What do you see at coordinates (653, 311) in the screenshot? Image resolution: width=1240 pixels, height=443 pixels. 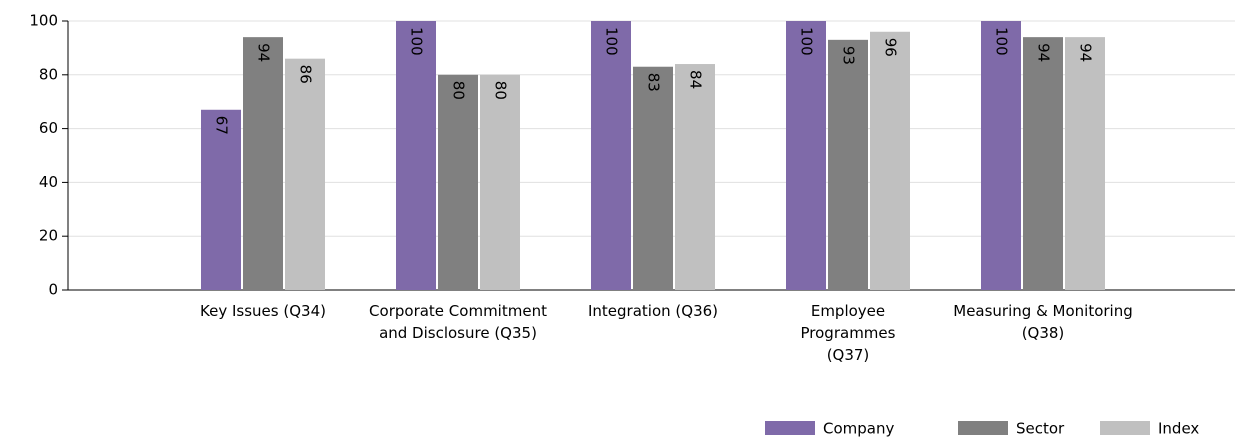 I see `x-tick-label: Integration (Q36)` at bounding box center [653, 311].